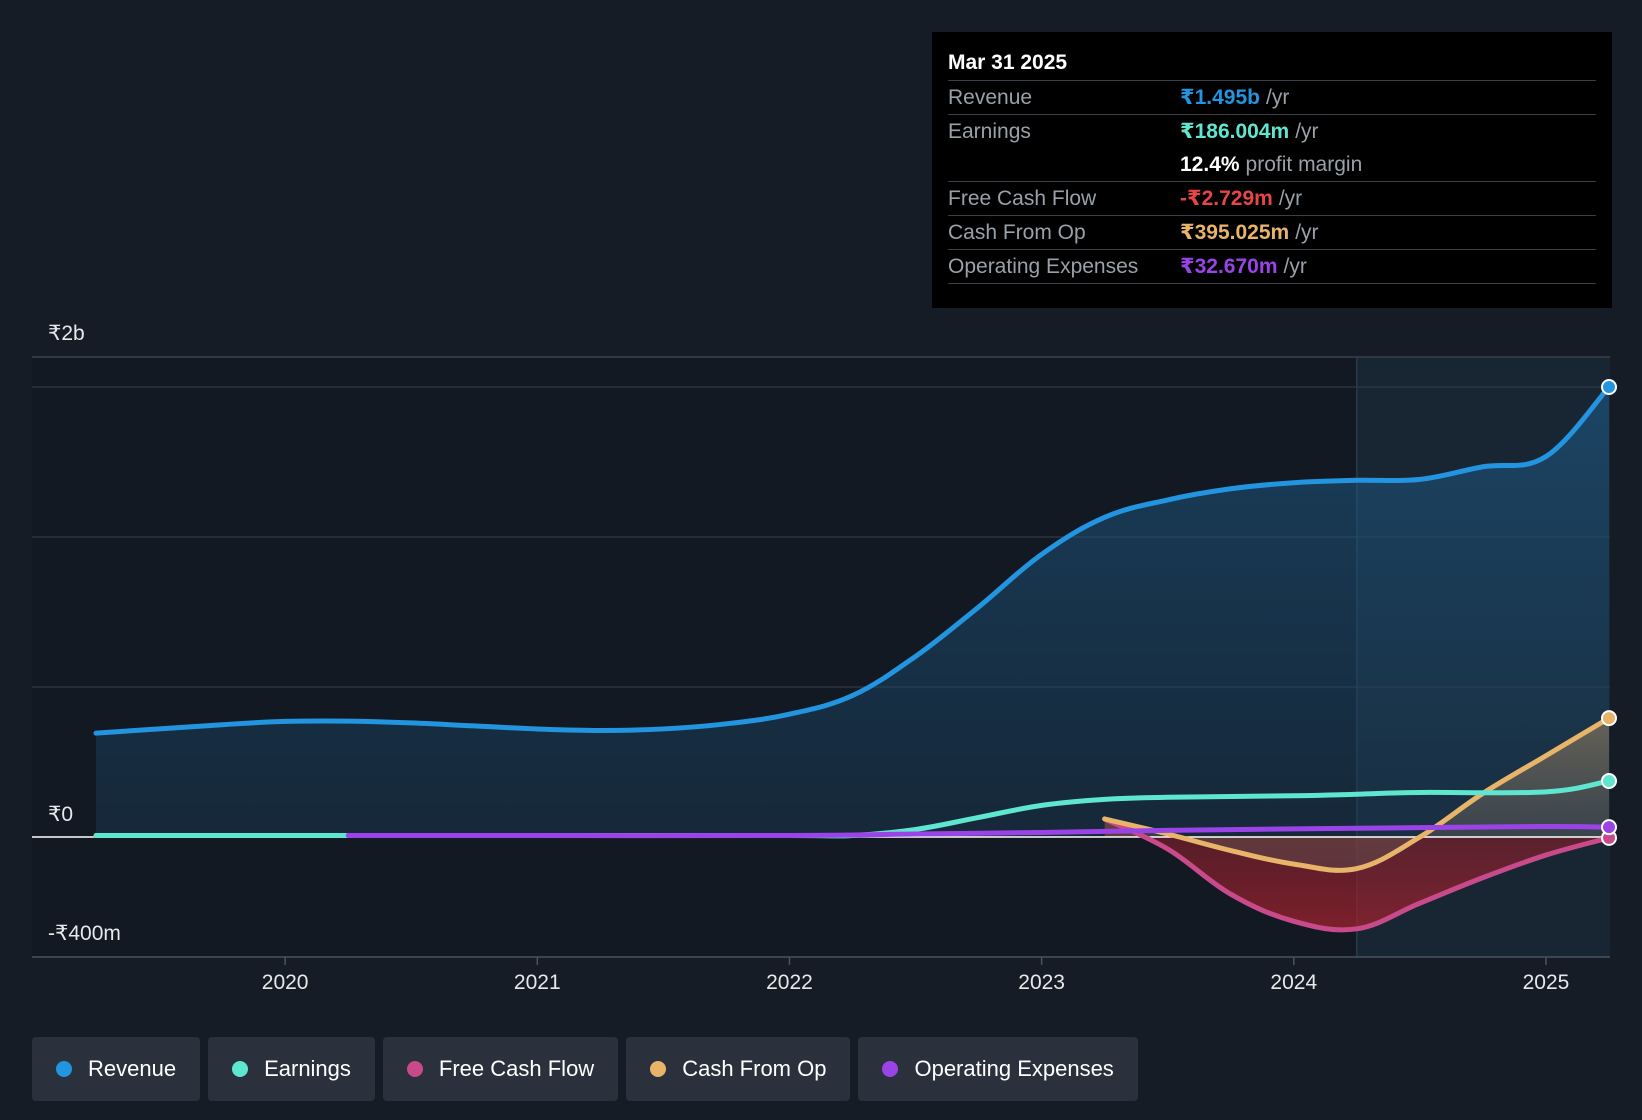 The width and height of the screenshot is (1642, 1120). What do you see at coordinates (754, 1068) in the screenshot?
I see `legend-label: Cash From Op` at bounding box center [754, 1068].